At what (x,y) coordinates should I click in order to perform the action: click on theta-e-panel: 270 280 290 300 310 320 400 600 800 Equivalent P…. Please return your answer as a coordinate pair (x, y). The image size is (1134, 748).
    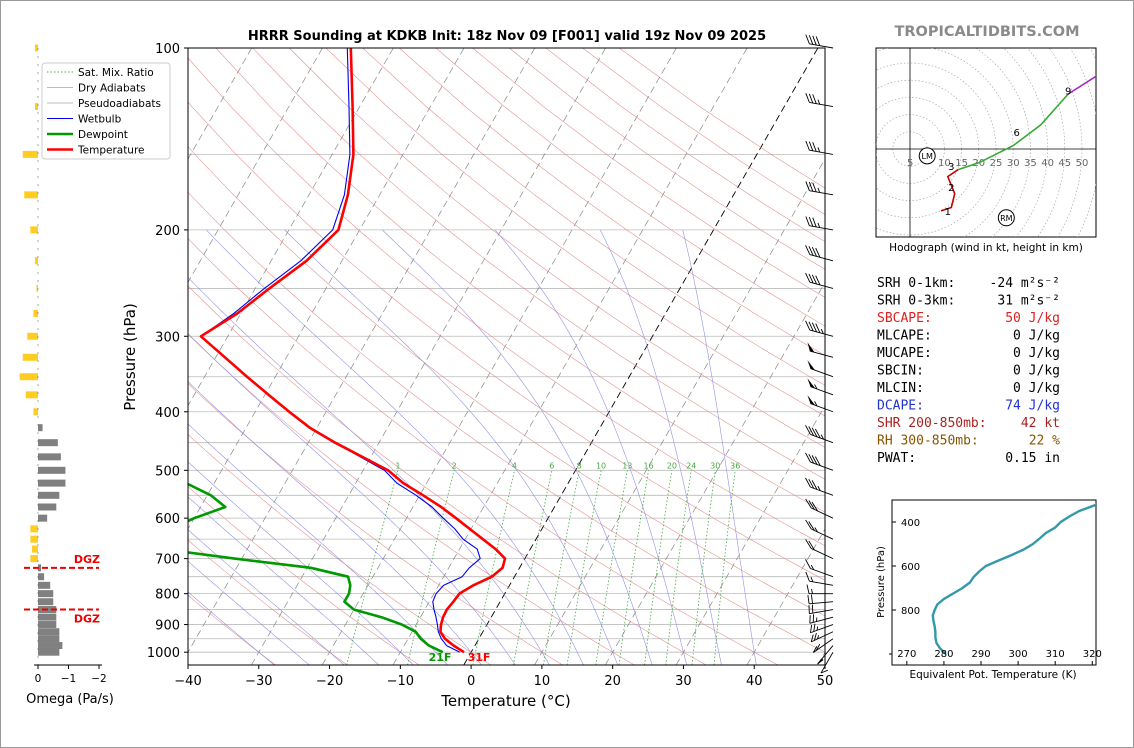
    Looking at the image, I should click on (989, 590).